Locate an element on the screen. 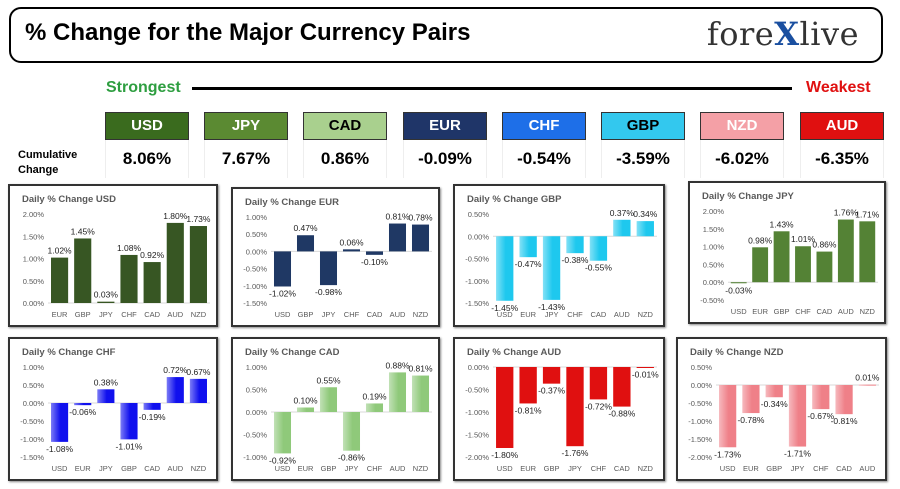 The image size is (900, 489). data-label: 1.73% is located at coordinates (198, 219).